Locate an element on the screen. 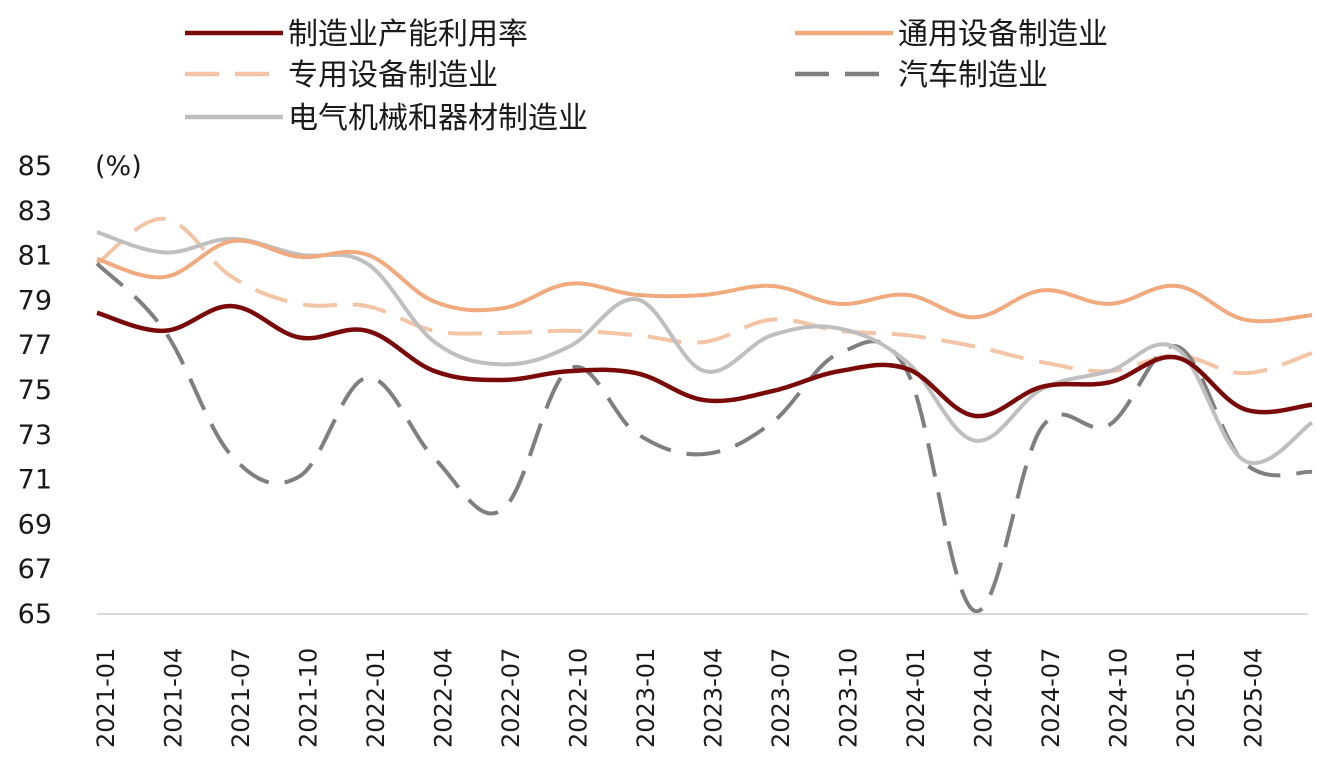 This screenshot has height=765, width=1317. y-tick-label: 71 is located at coordinates (35, 480).